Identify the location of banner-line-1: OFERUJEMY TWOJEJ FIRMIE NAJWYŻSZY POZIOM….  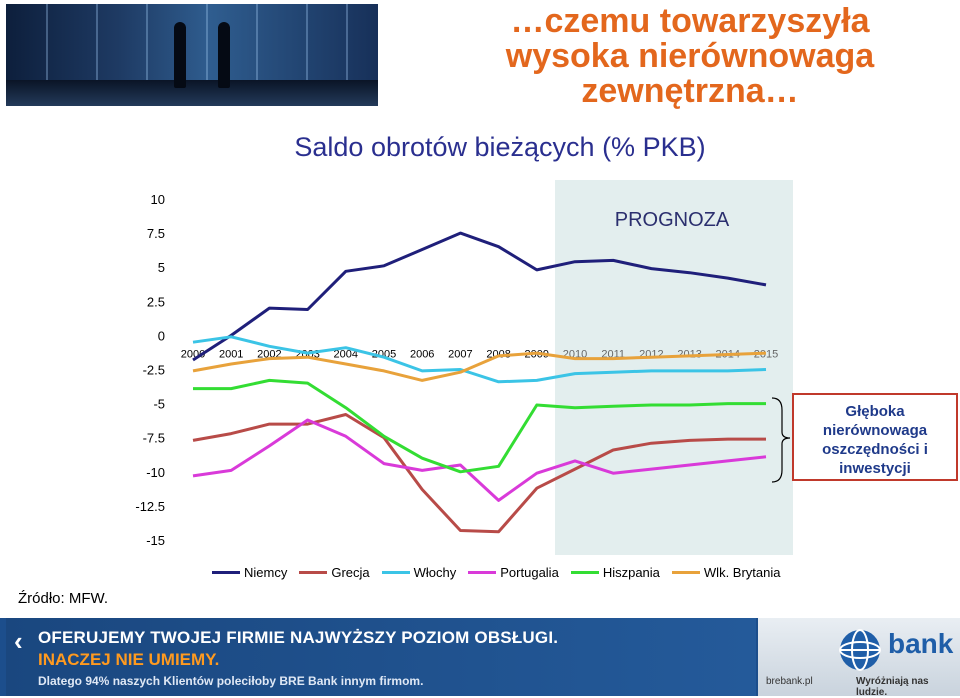
(298, 637).